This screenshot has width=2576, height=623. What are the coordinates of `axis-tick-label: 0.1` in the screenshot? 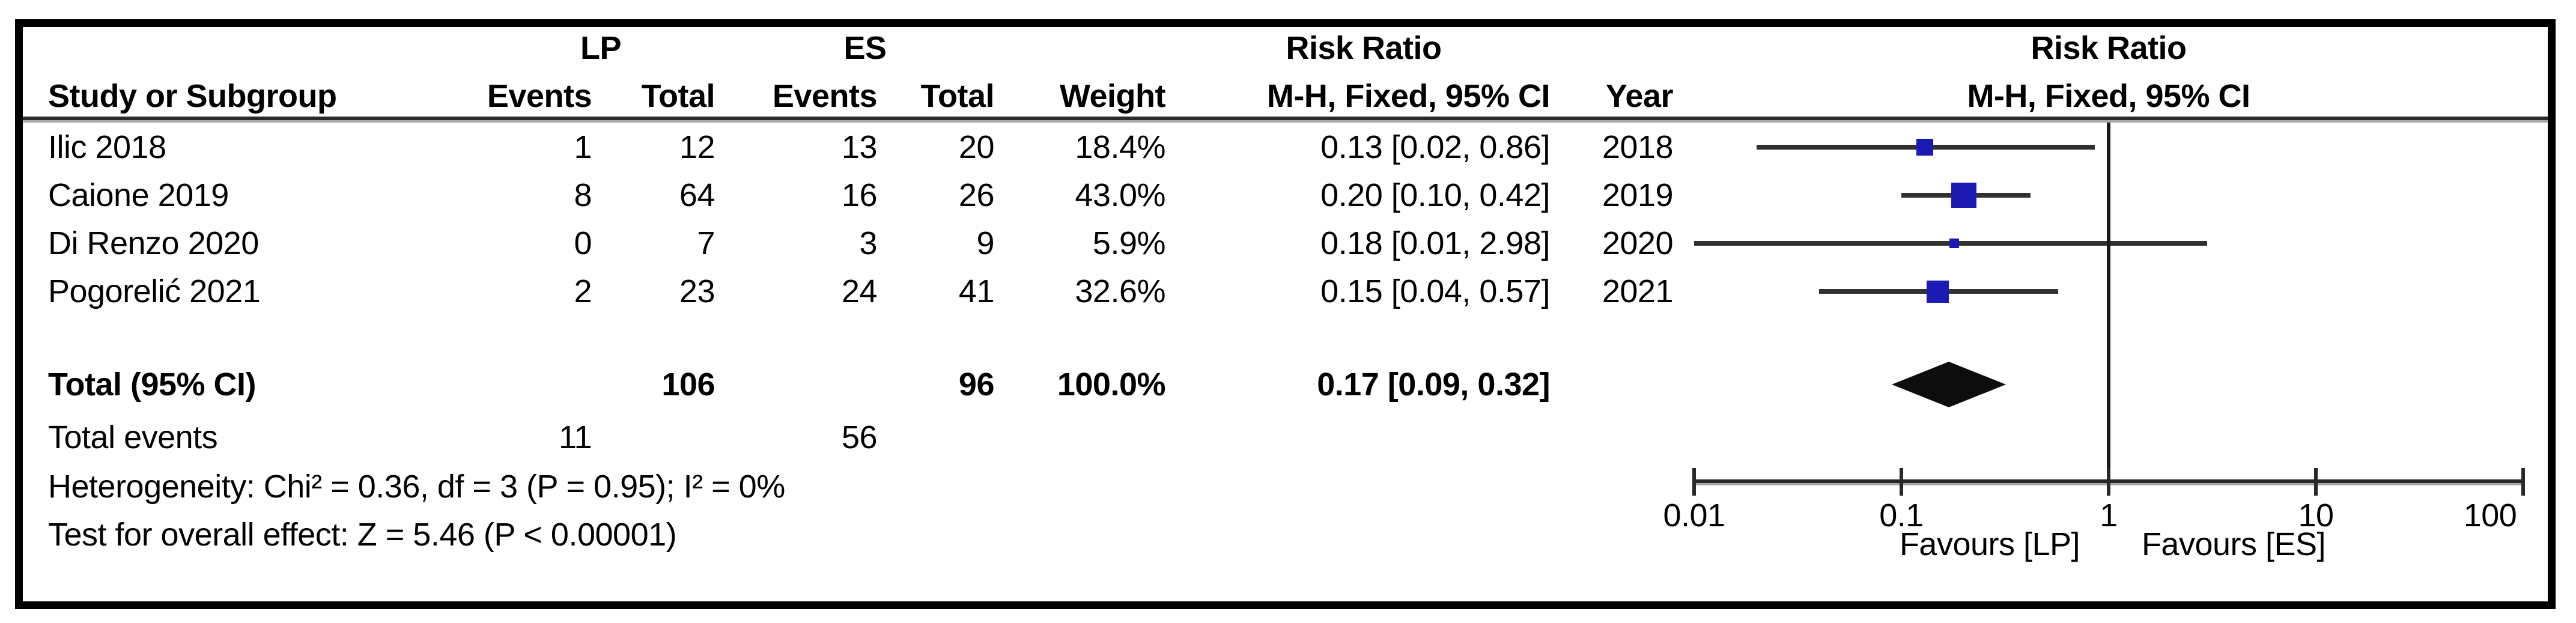 It's located at (1901, 515).